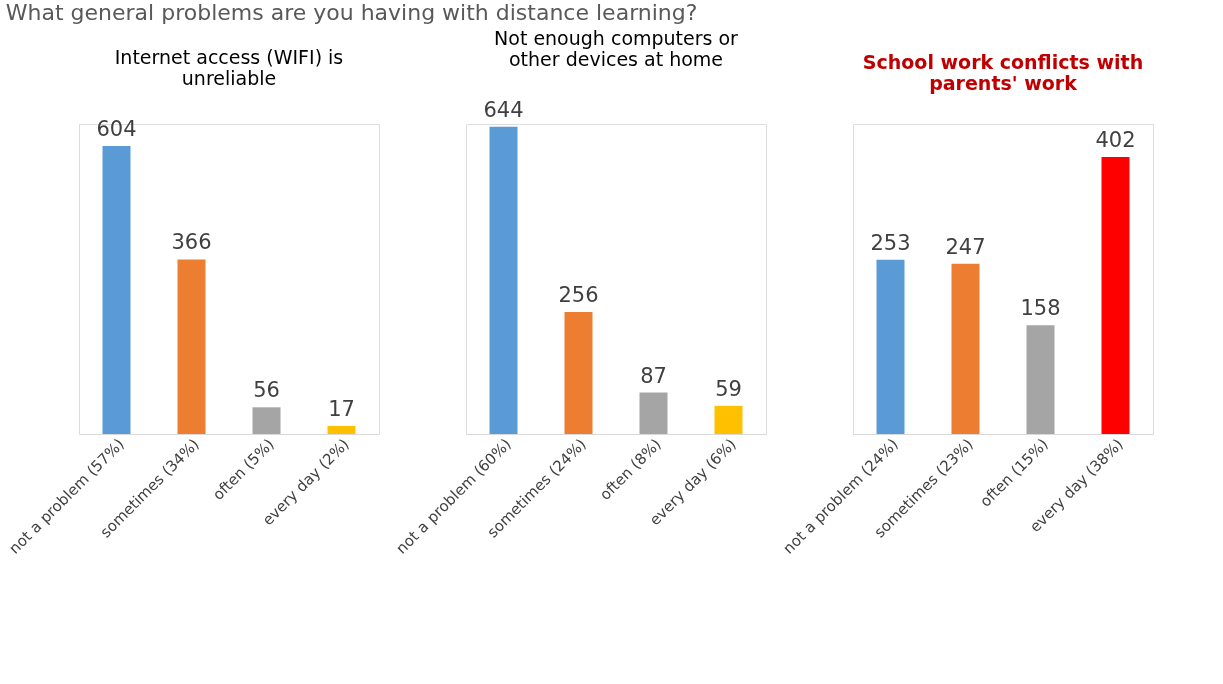 The height and width of the screenshot is (684, 1223). Describe the element at coordinates (728, 388) in the screenshot. I see `data-label: 59` at that location.